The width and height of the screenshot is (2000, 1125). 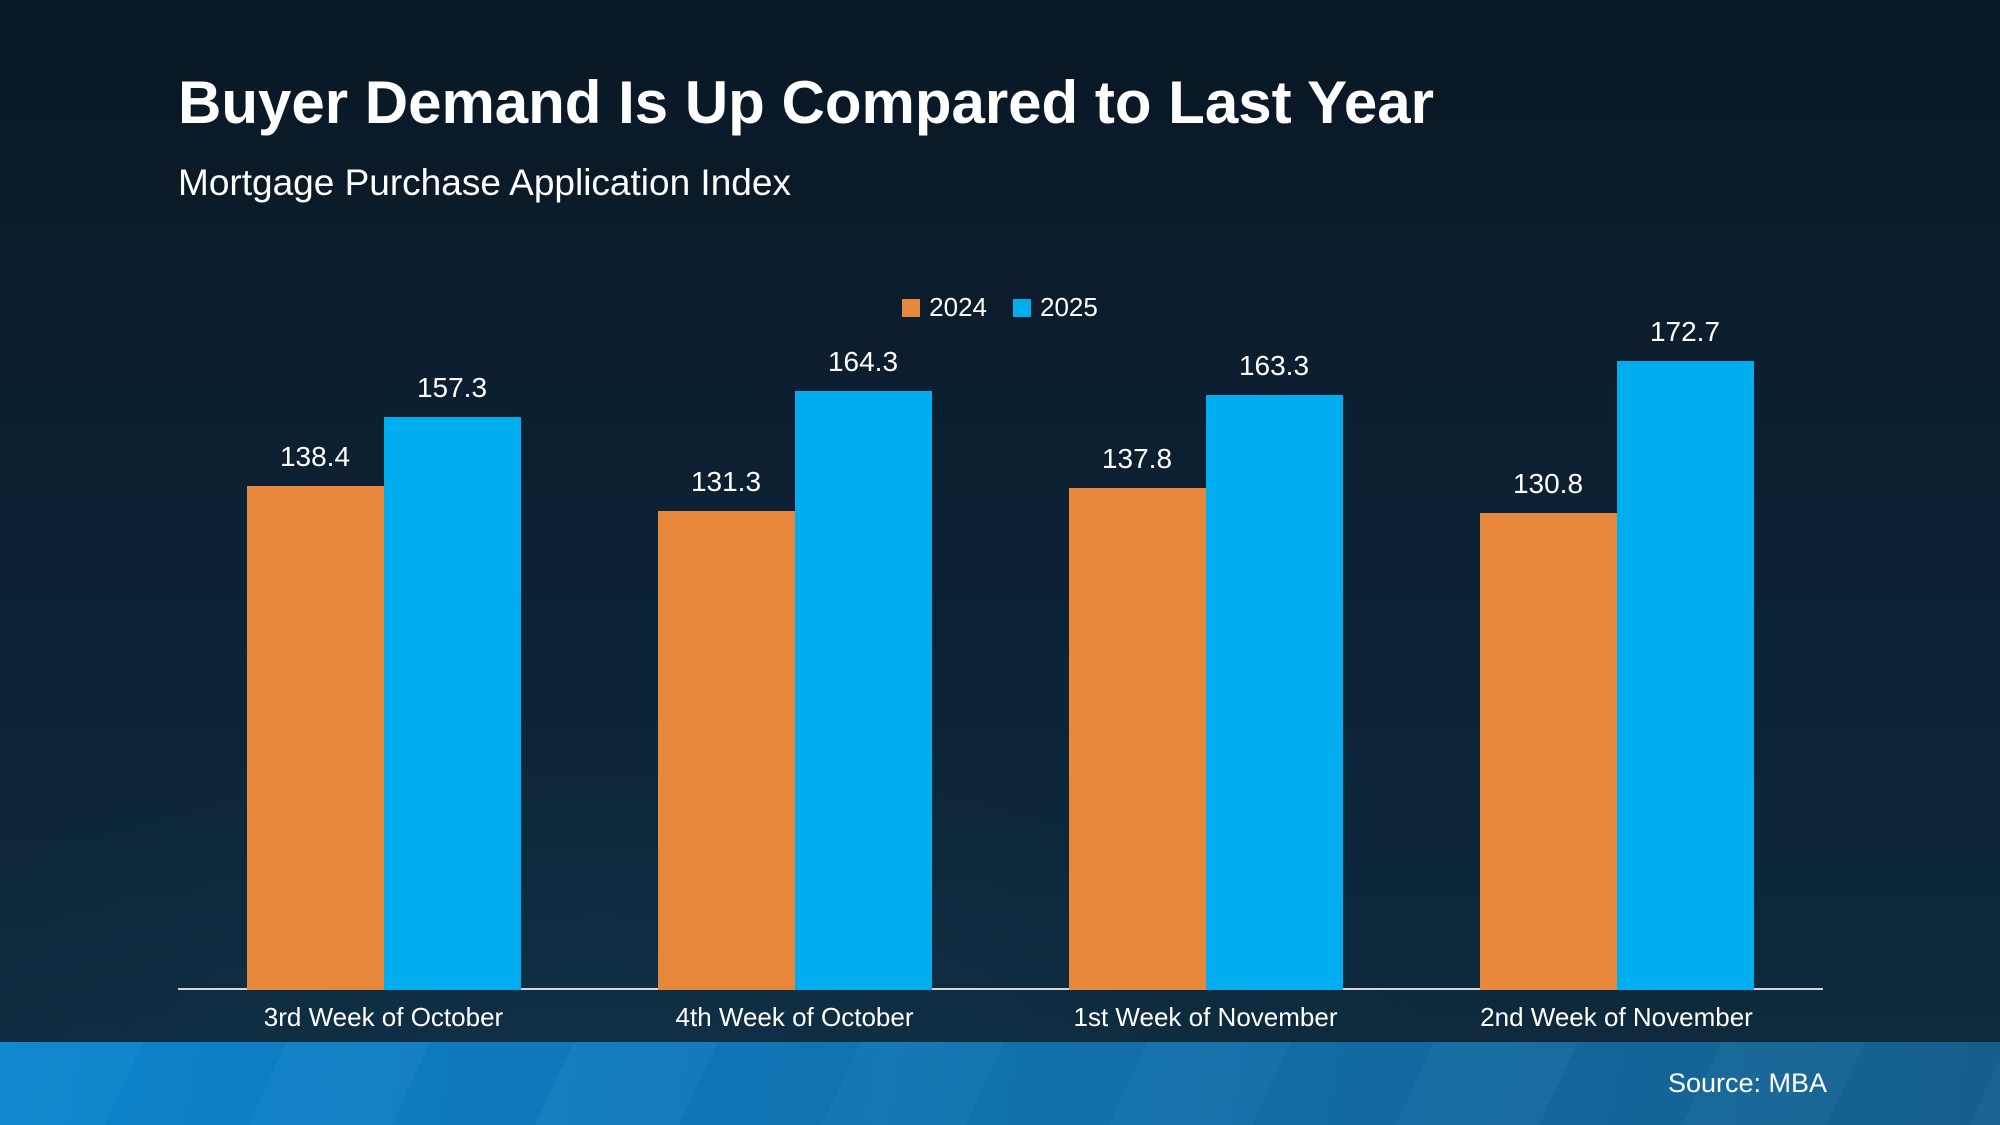 What do you see at coordinates (1548, 484) in the screenshot?
I see `bar-value-label-2024-group4: 130.8` at bounding box center [1548, 484].